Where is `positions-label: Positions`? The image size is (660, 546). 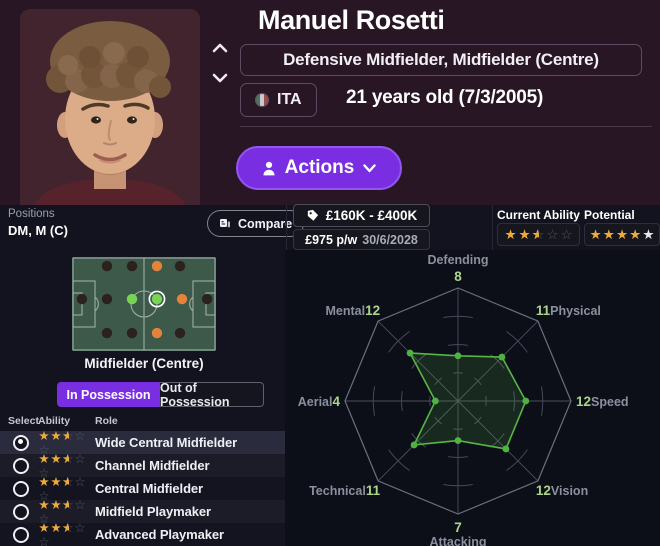 positions-label: Positions is located at coordinates (31, 214).